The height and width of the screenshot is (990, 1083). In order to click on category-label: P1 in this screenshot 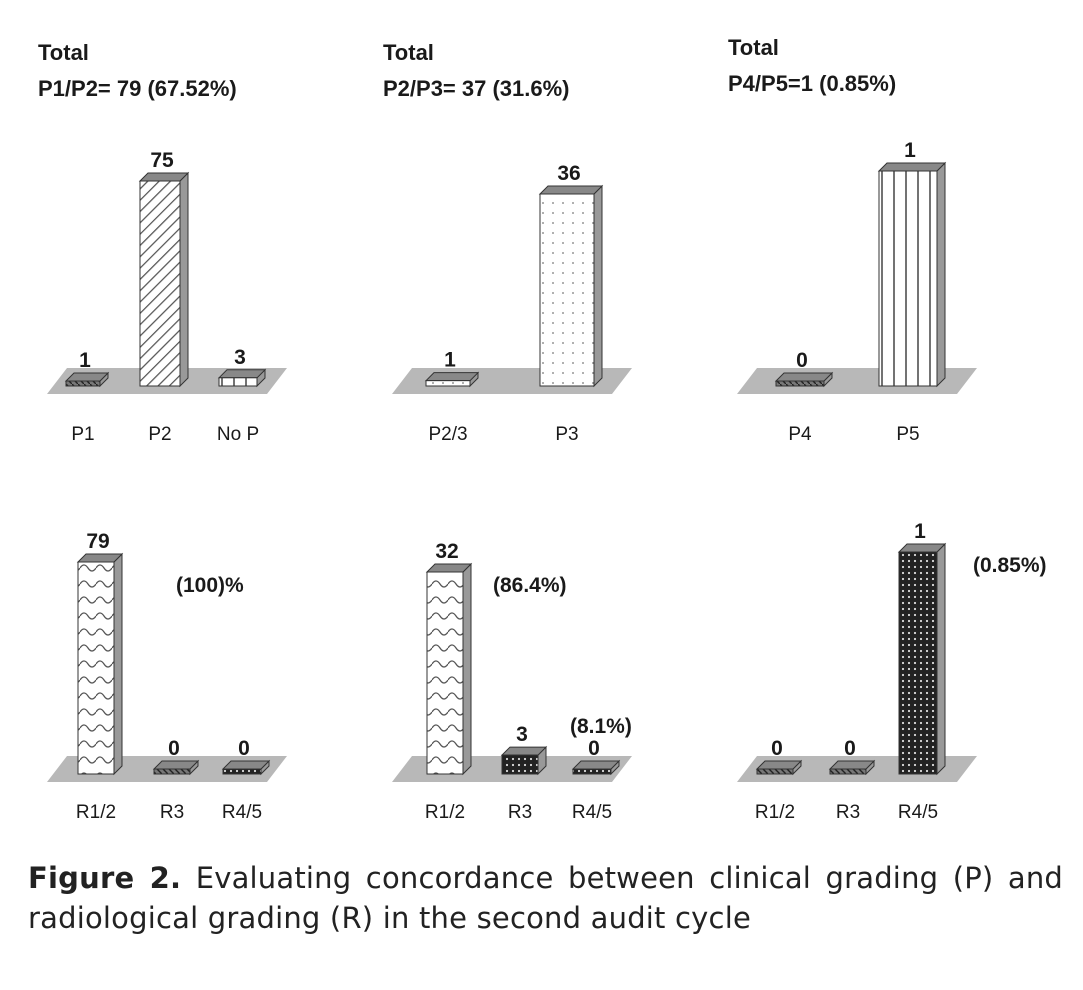, I will do `click(82, 434)`.